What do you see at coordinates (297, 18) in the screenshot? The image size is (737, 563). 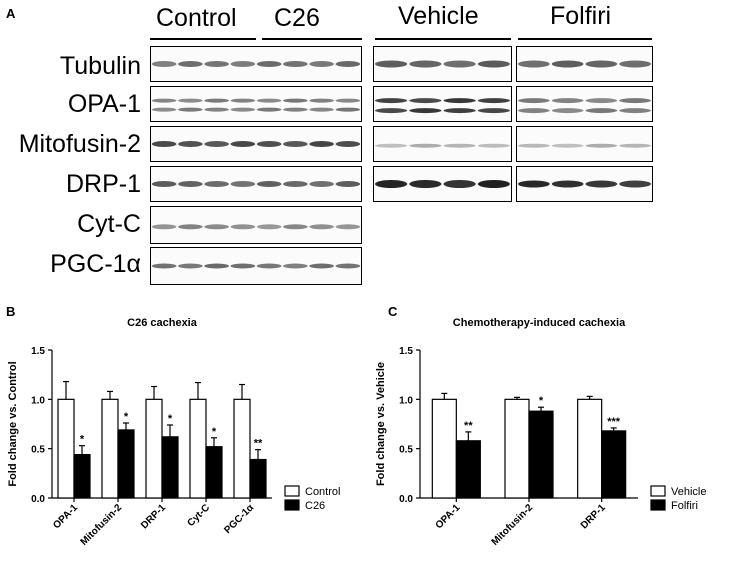 I see `group-label-c26: C26` at bounding box center [297, 18].